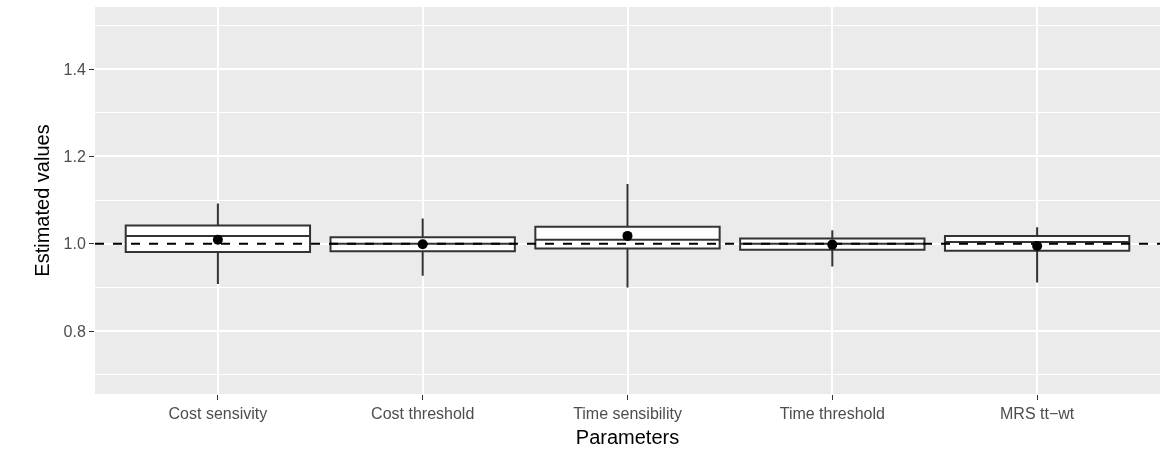 This screenshot has height=463, width=1165. I want to click on y-axis-title: Estimated values, so click(42, 200).